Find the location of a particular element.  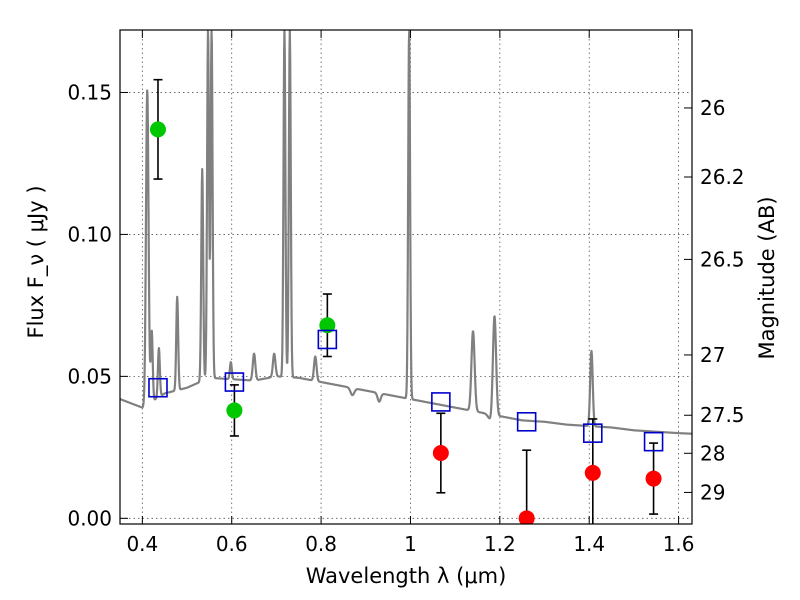

right-tick-label: 26 is located at coordinates (712, 108).